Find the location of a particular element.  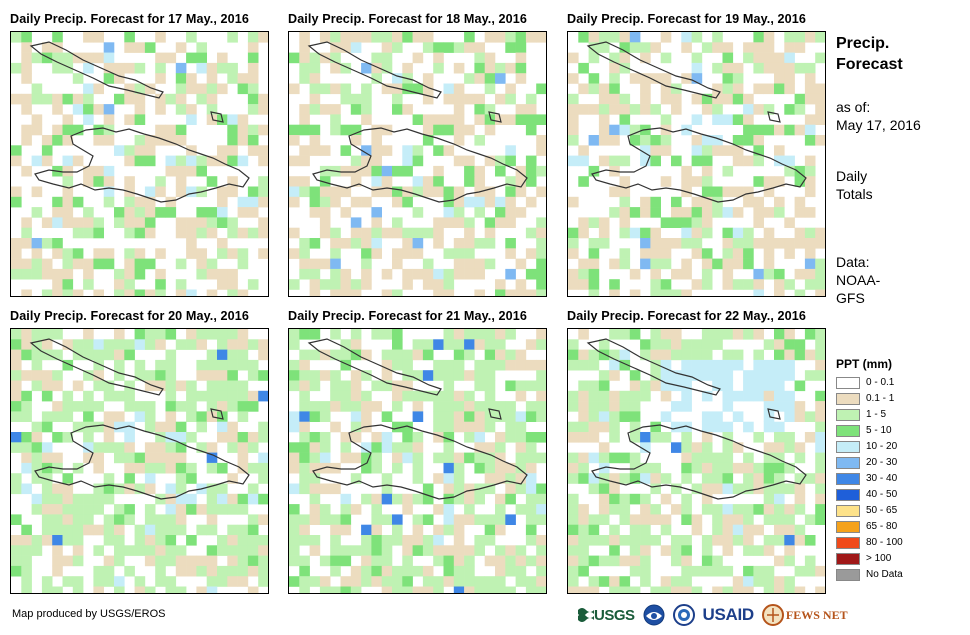

panel-title-3: Daily Precip. Forecast for 19 May., 2016 is located at coordinates (686, 19).